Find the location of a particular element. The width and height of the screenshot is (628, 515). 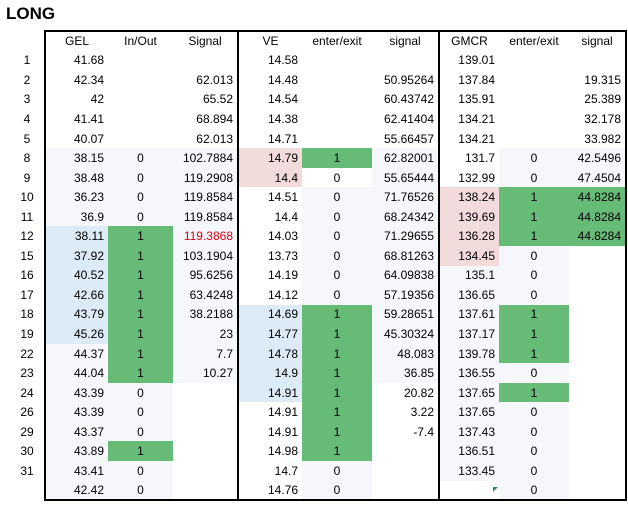

row-header: 2 is located at coordinates (27, 79).